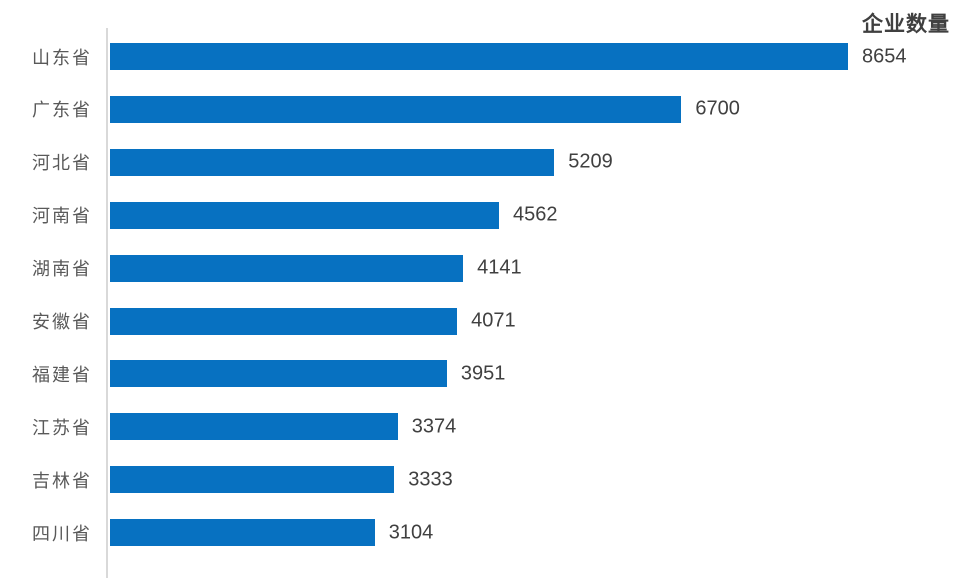 Image resolution: width=959 pixels, height=580 pixels. Describe the element at coordinates (479, 427) in the screenshot. I see `bar-row: 江苏省 3374` at that location.